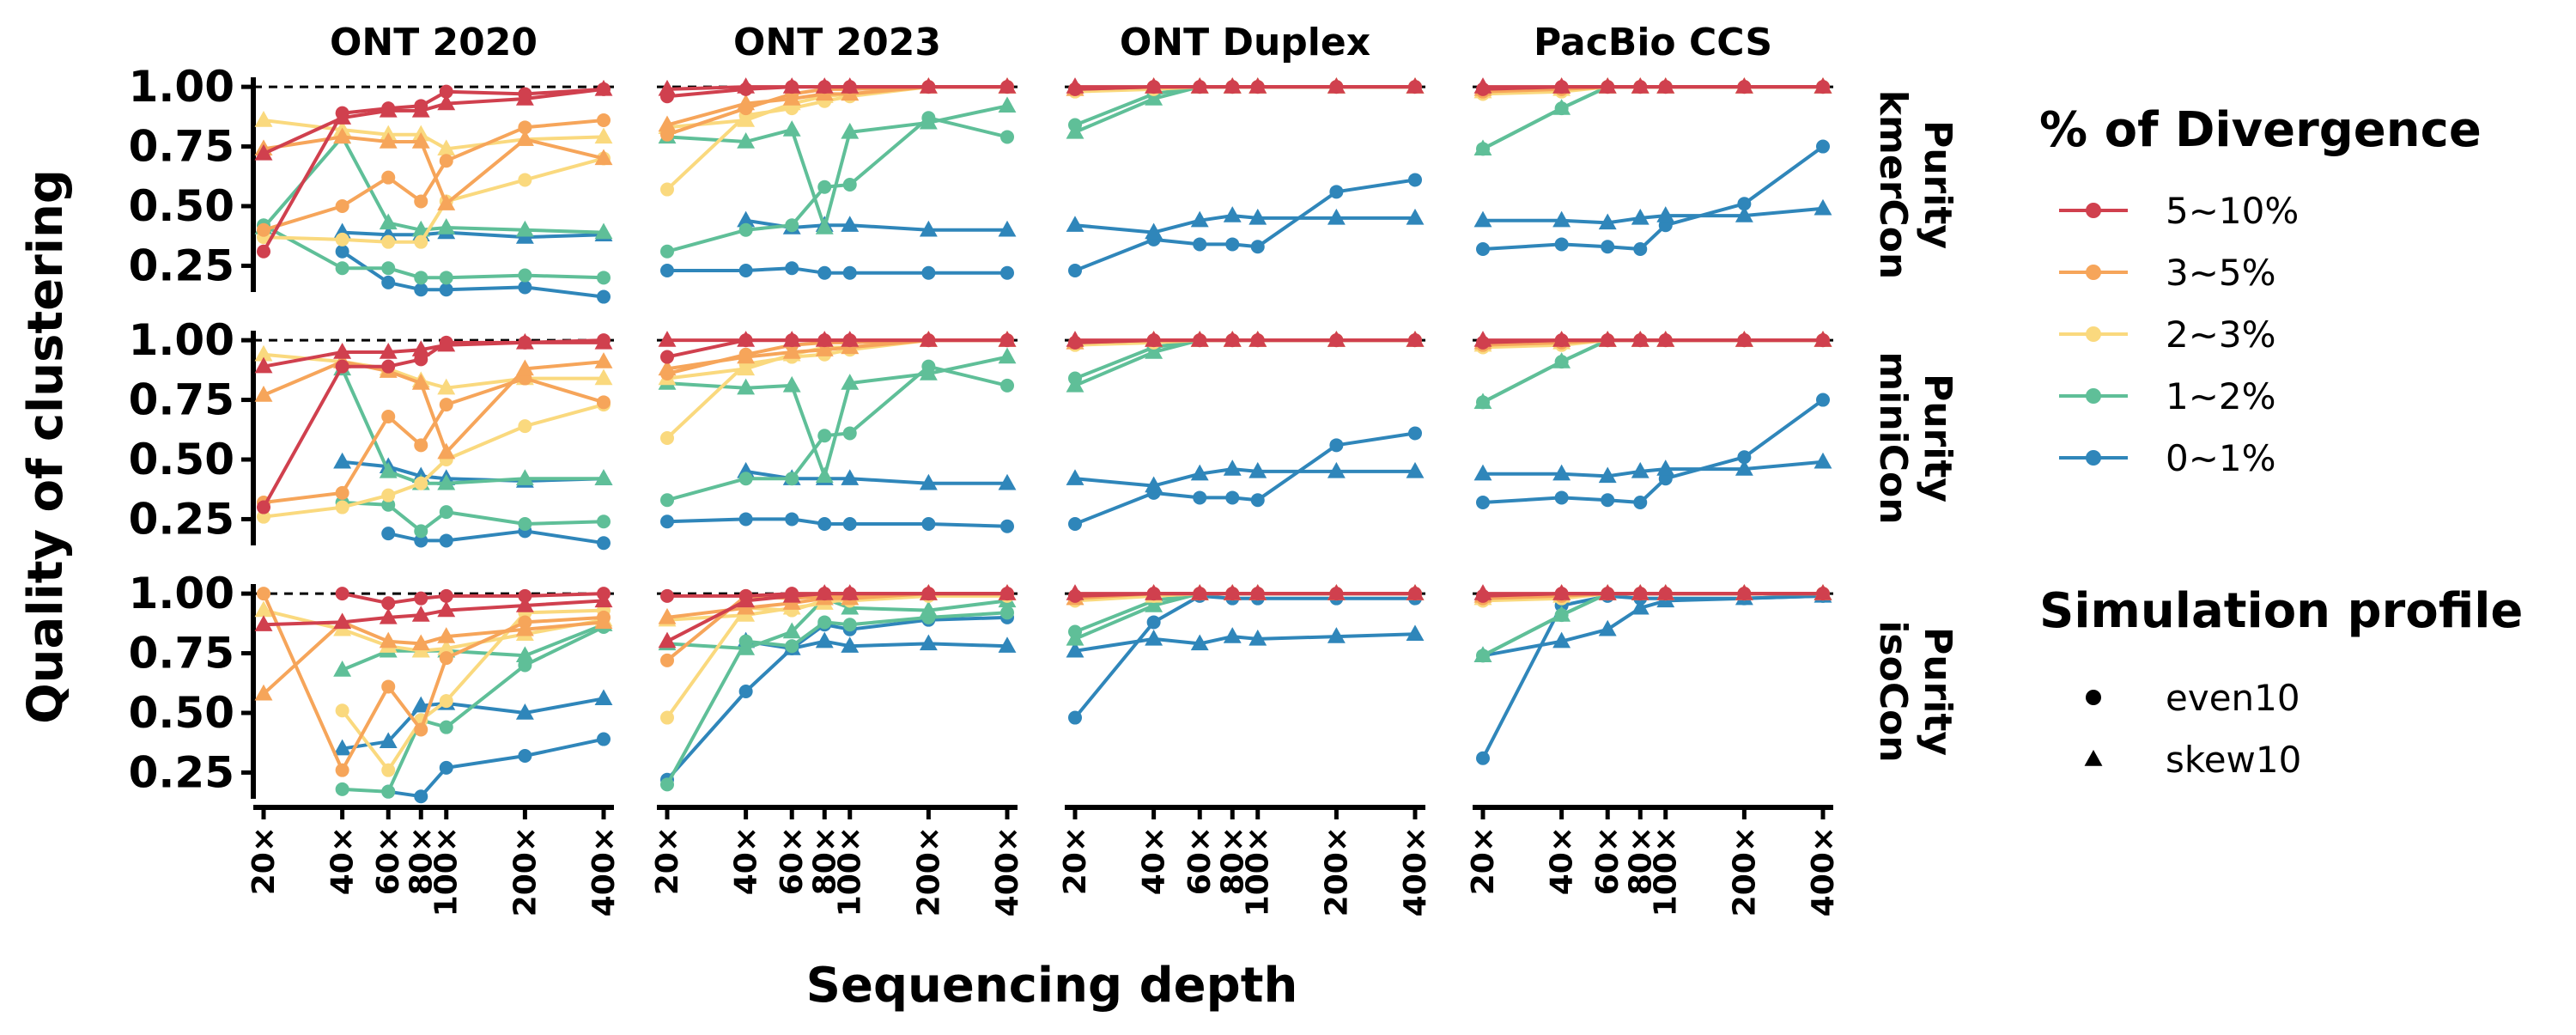 The image size is (2576, 1035). Describe the element at coordinates (1653, 118) in the screenshot. I see `series-kmercon-pacbio-ccs-1-2-skew10-line` at that location.